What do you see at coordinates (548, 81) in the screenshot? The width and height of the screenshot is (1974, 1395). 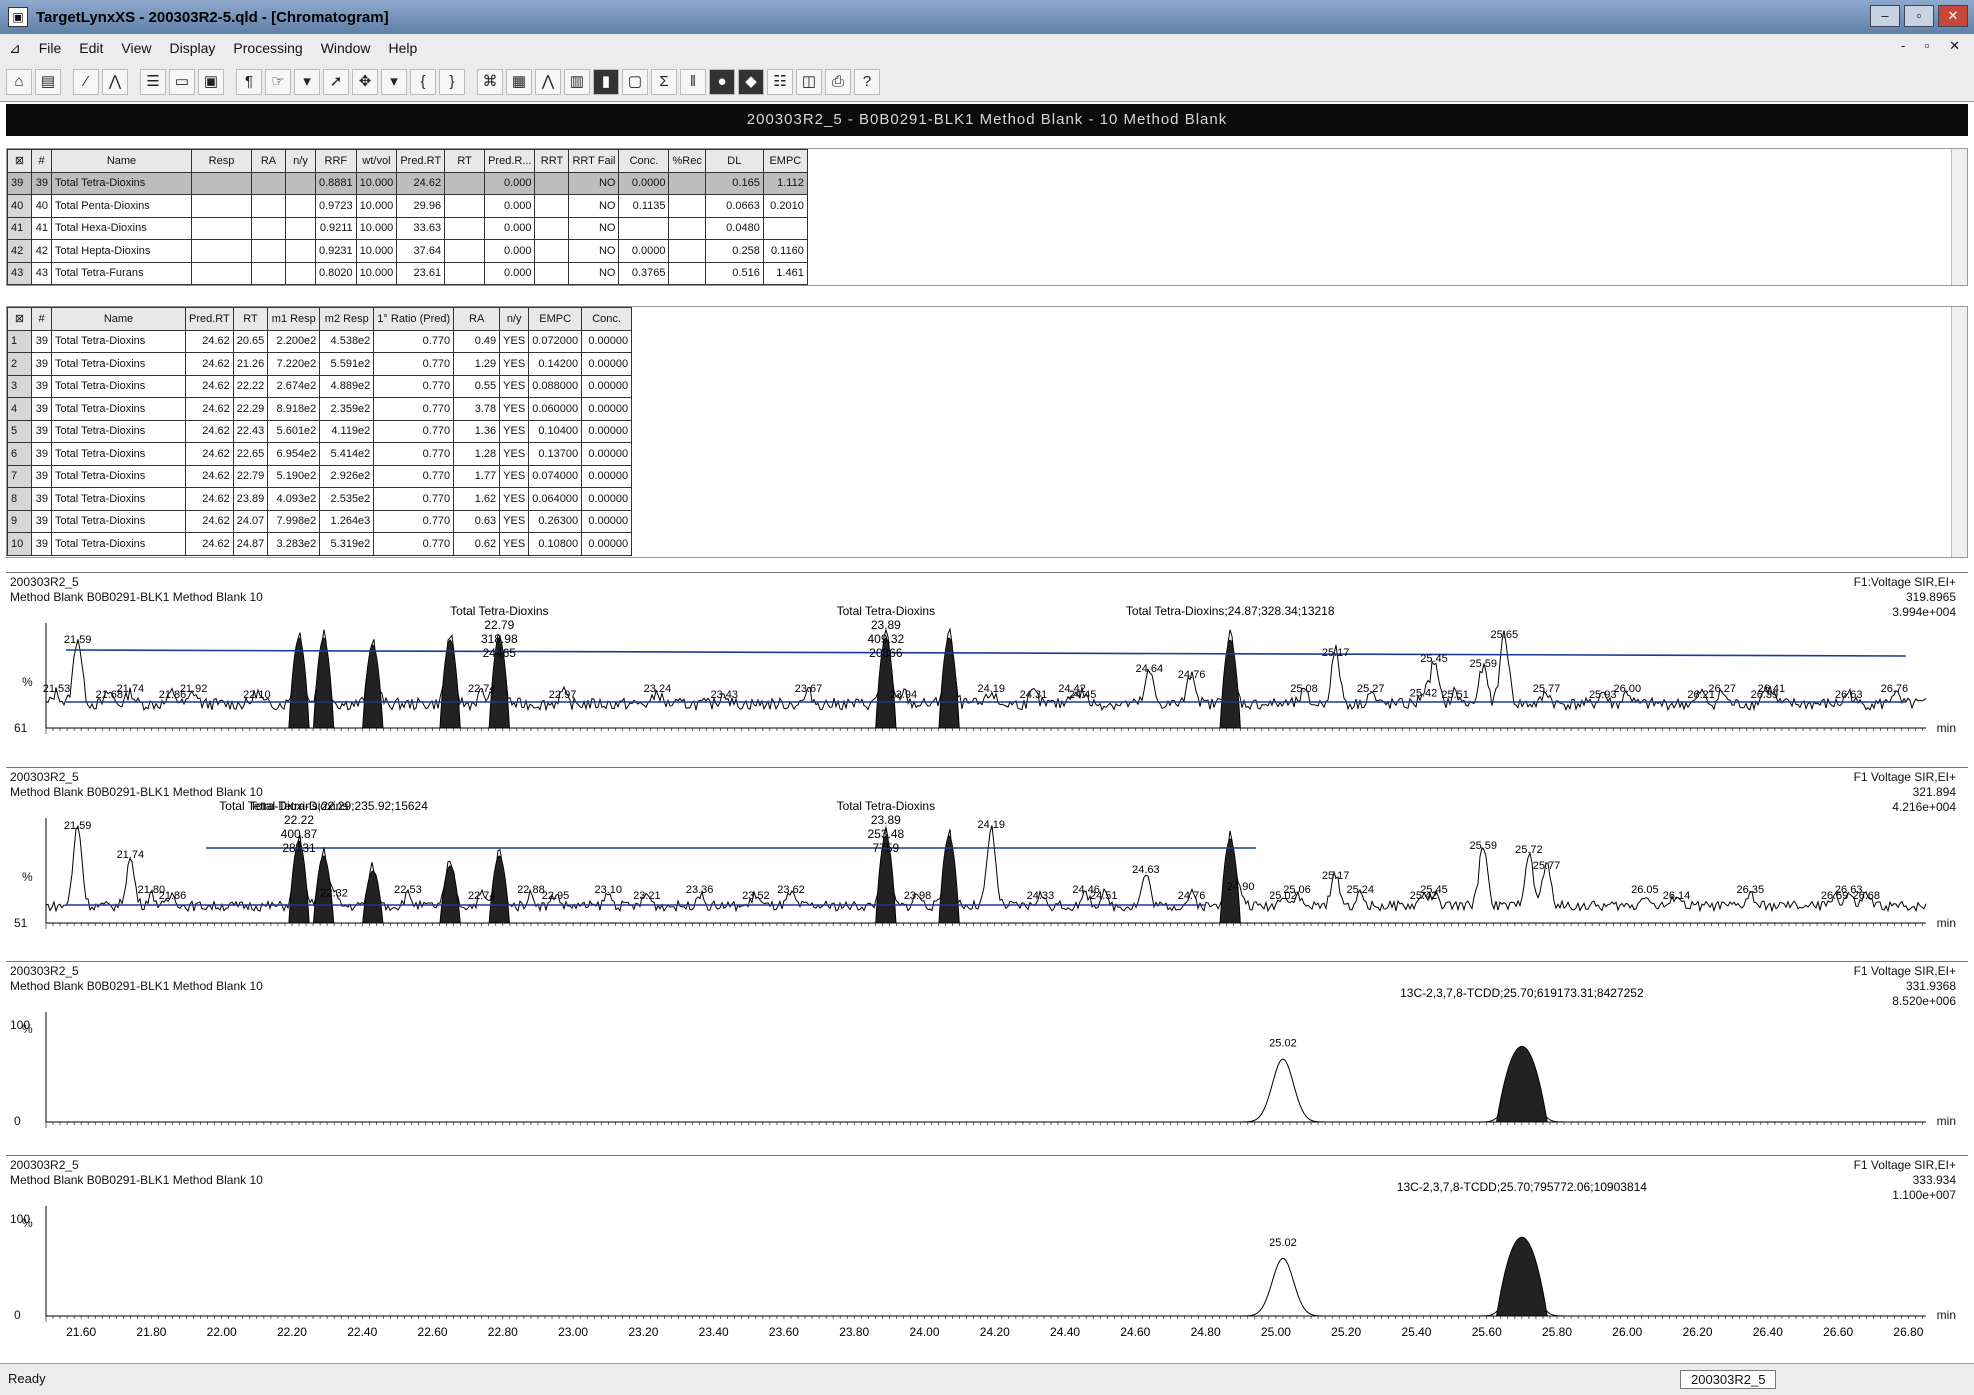 I see `peak-view-icon: ⋀` at bounding box center [548, 81].